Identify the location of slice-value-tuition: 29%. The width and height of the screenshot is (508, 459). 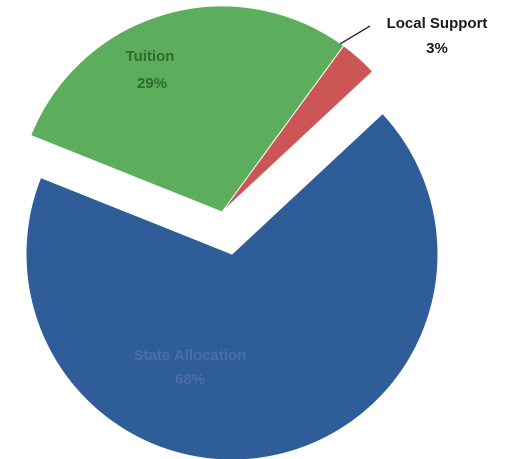
(152, 83).